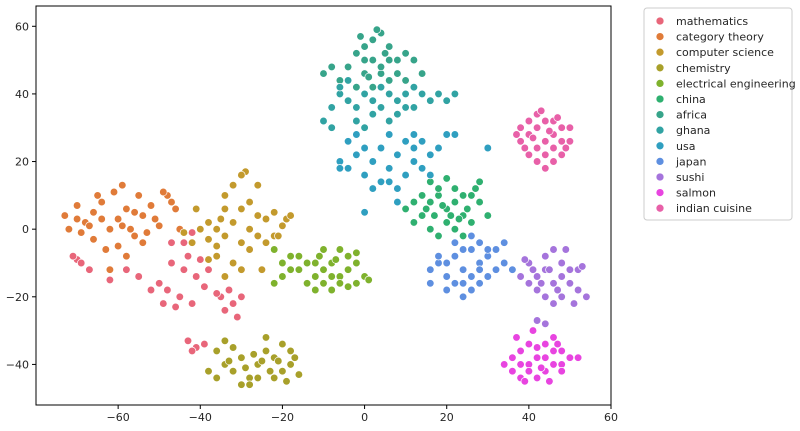 This screenshot has height=431, width=800. Describe the element at coordinates (690, 177) in the screenshot. I see `legend-label: sushi` at that location.